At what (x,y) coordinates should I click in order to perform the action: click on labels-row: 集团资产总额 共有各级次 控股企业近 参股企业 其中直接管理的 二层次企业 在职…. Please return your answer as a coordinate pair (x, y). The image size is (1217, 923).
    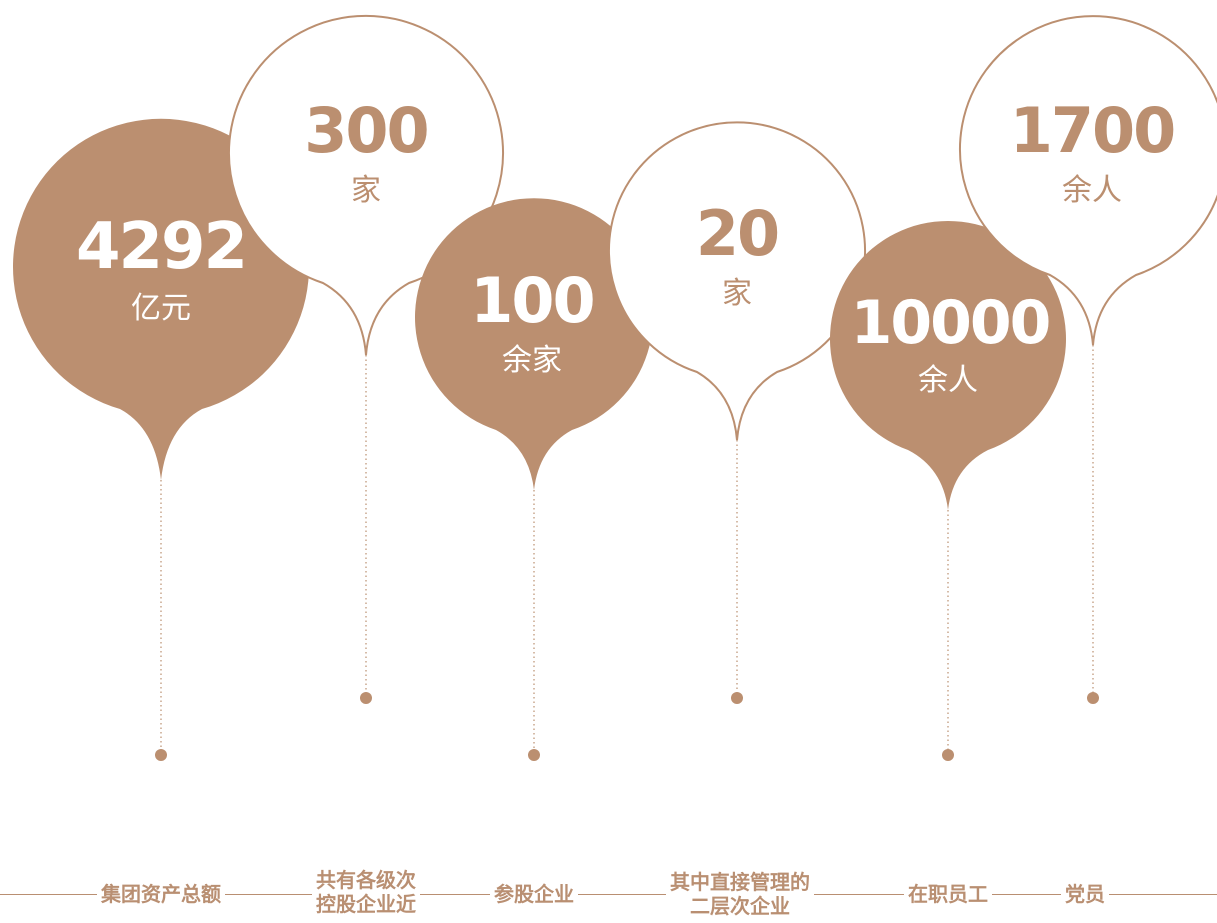
    Looking at the image, I should click on (608, 891).